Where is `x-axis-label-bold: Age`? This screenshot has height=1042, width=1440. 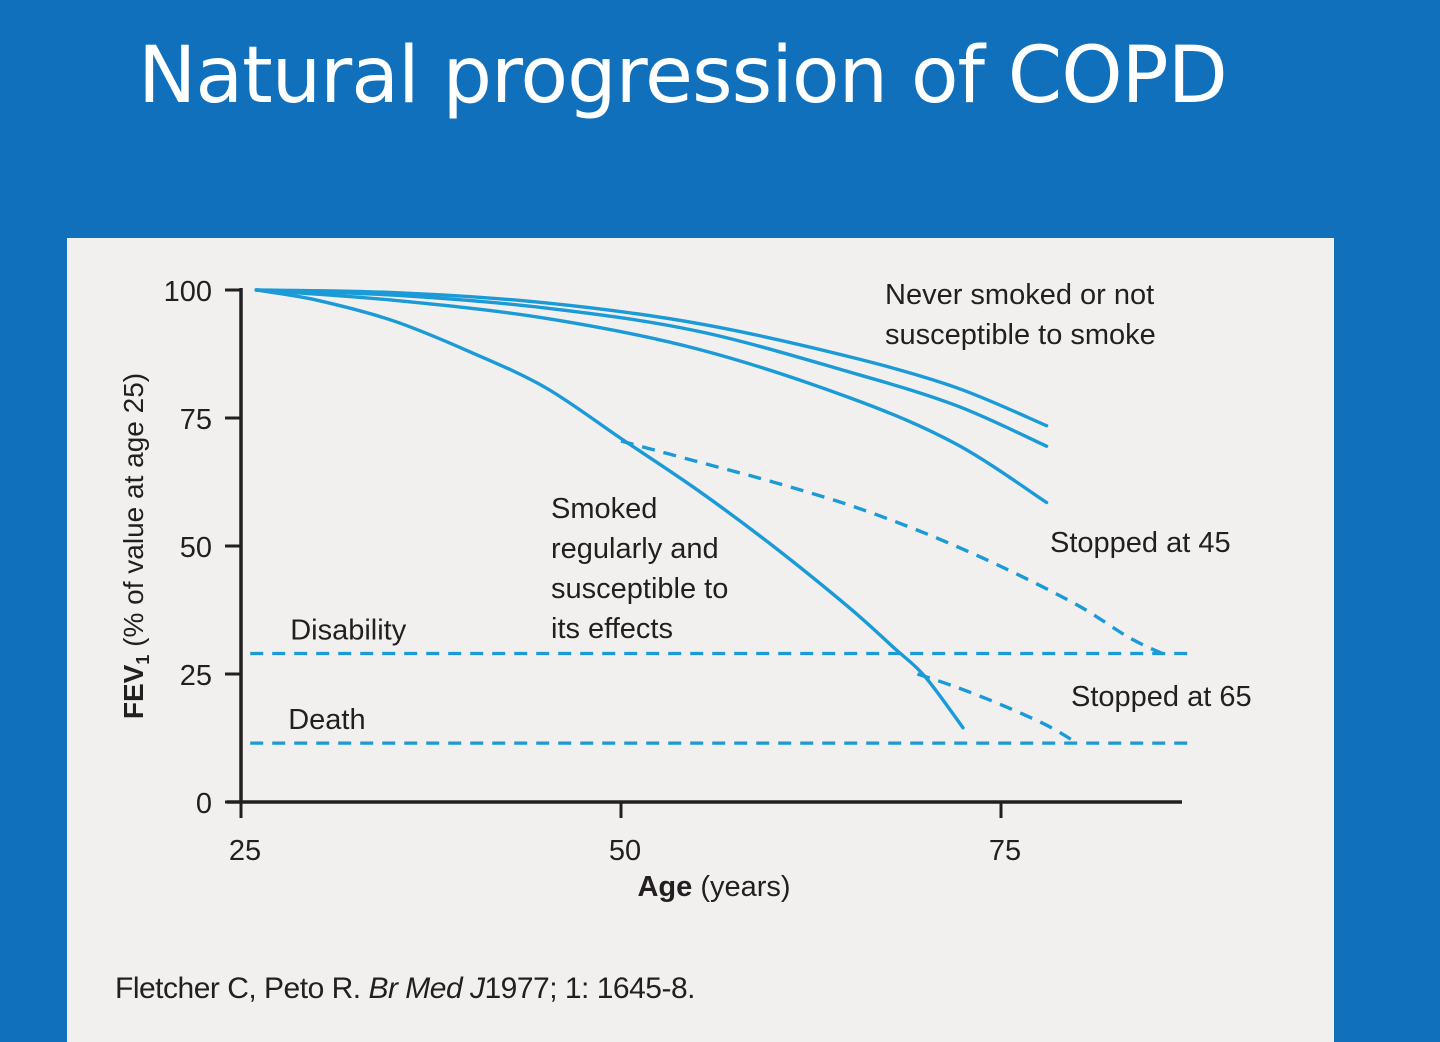 x-axis-label-bold: Age is located at coordinates (664, 887).